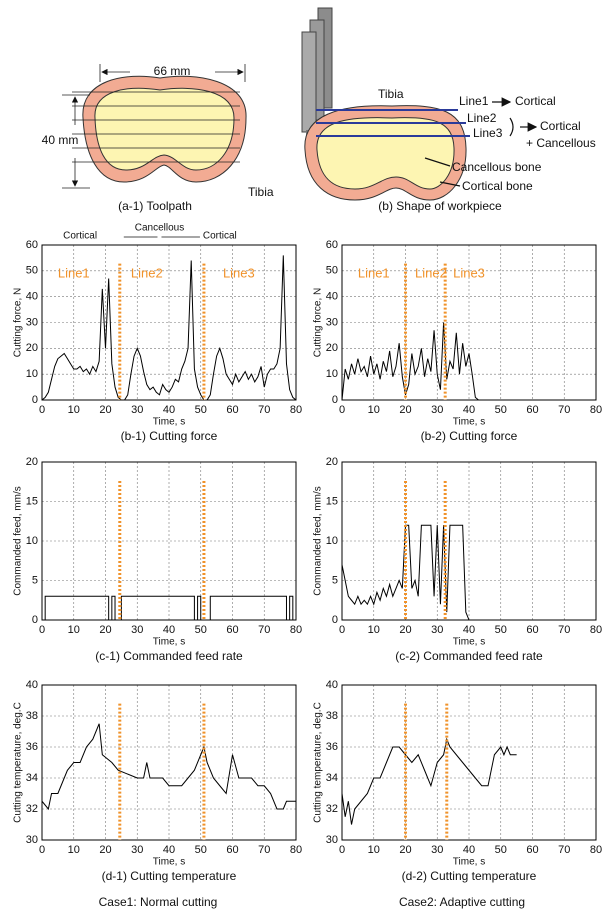  What do you see at coordinates (561, 143) in the screenshot?
I see `line-note: + Cancellous` at bounding box center [561, 143].